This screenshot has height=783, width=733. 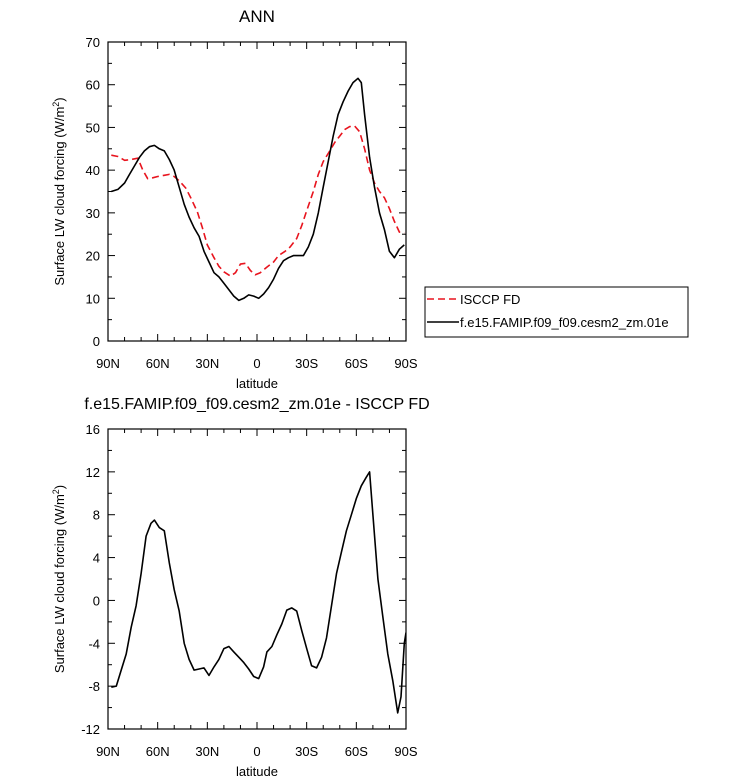 I want to click on y-tick-label: 70, so click(x=93, y=42).